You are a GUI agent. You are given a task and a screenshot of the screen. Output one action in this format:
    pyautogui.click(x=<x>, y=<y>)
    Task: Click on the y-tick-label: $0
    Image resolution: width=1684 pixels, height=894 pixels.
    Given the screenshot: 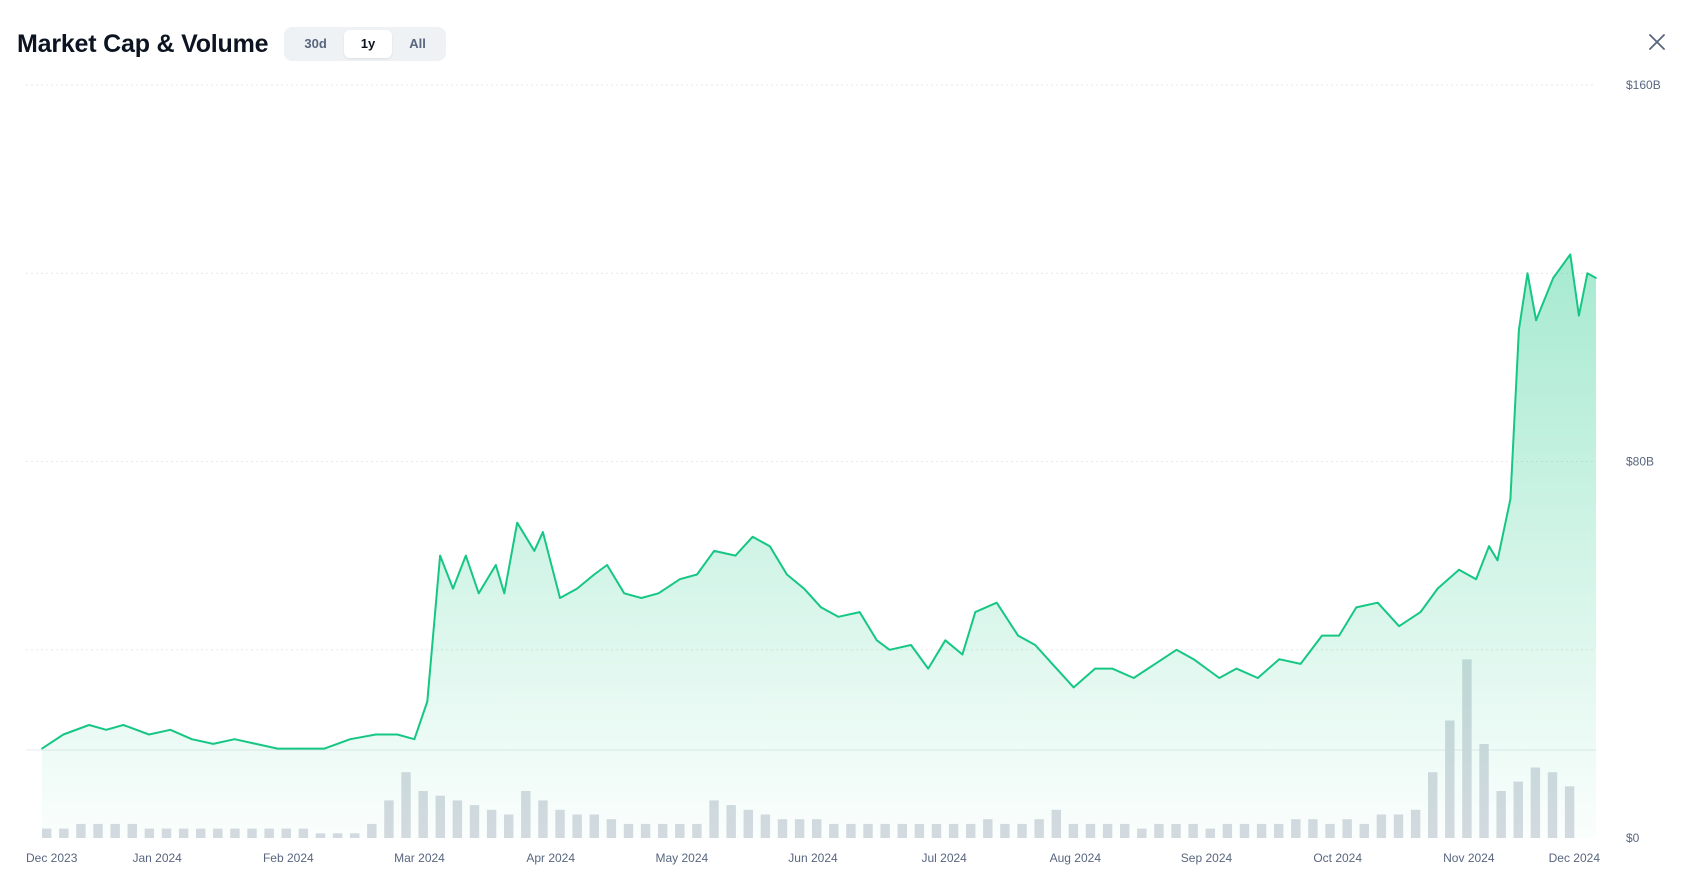 What is the action you would take?
    pyautogui.click(x=1633, y=838)
    